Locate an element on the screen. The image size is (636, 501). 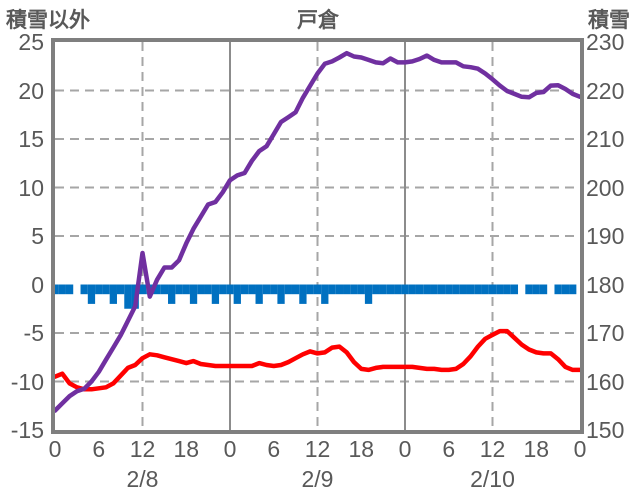
left-axis-tick-label: 20 is located at coordinates (31, 90).